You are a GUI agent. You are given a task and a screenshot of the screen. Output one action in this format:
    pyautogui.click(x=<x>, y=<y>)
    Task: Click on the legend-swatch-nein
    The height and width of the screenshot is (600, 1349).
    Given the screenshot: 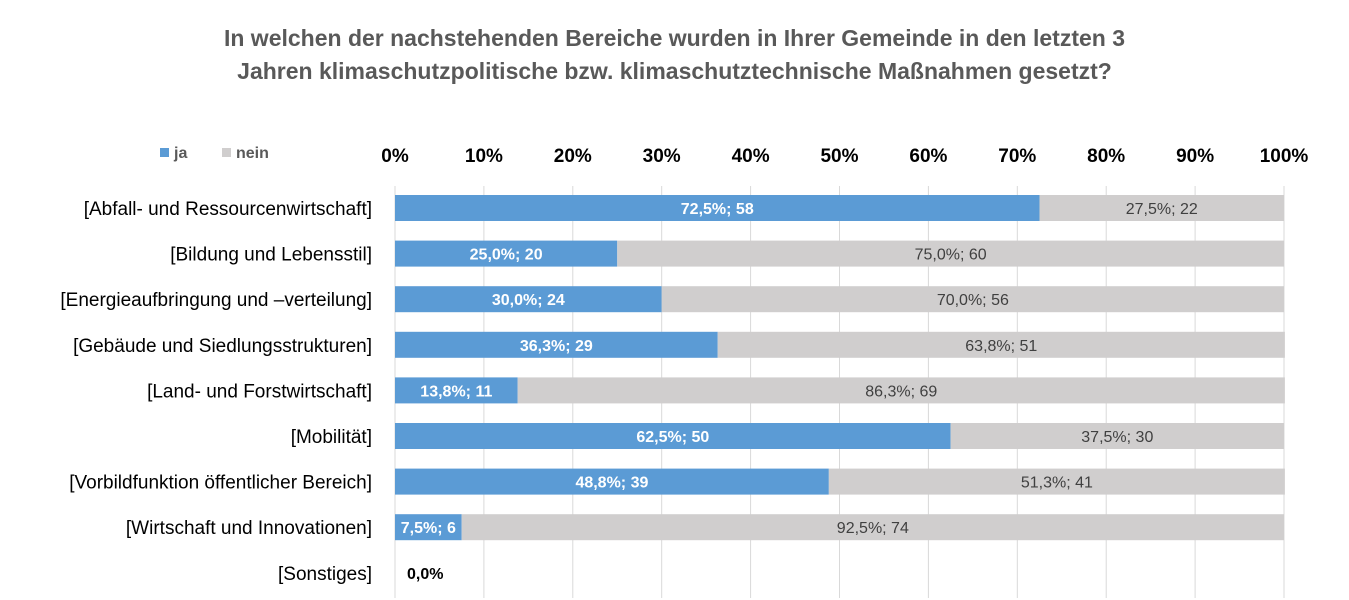 What is the action you would take?
    pyautogui.click(x=226, y=152)
    